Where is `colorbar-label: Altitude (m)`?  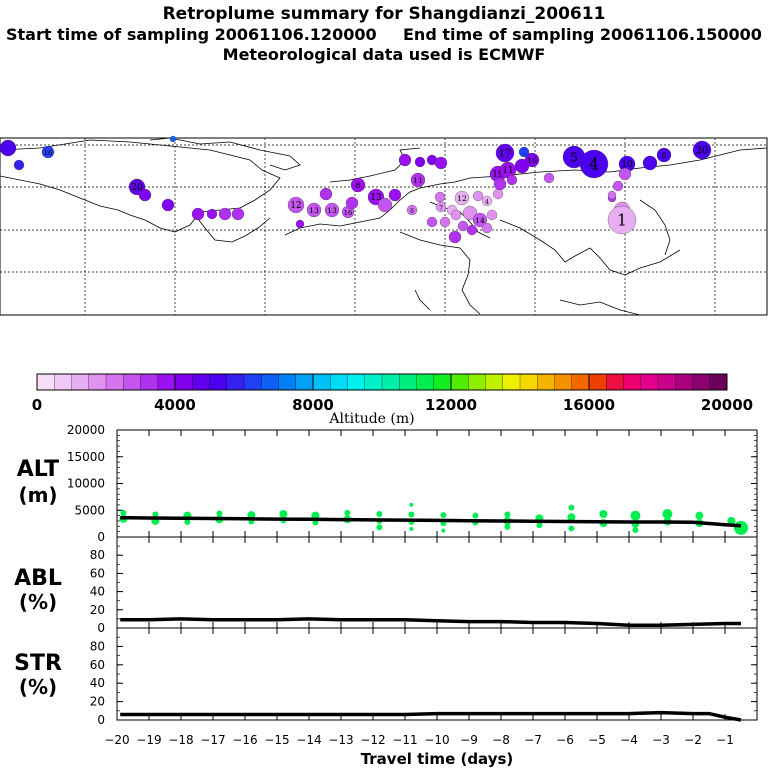
colorbar-label: Altitude (m) is located at coordinates (371, 419).